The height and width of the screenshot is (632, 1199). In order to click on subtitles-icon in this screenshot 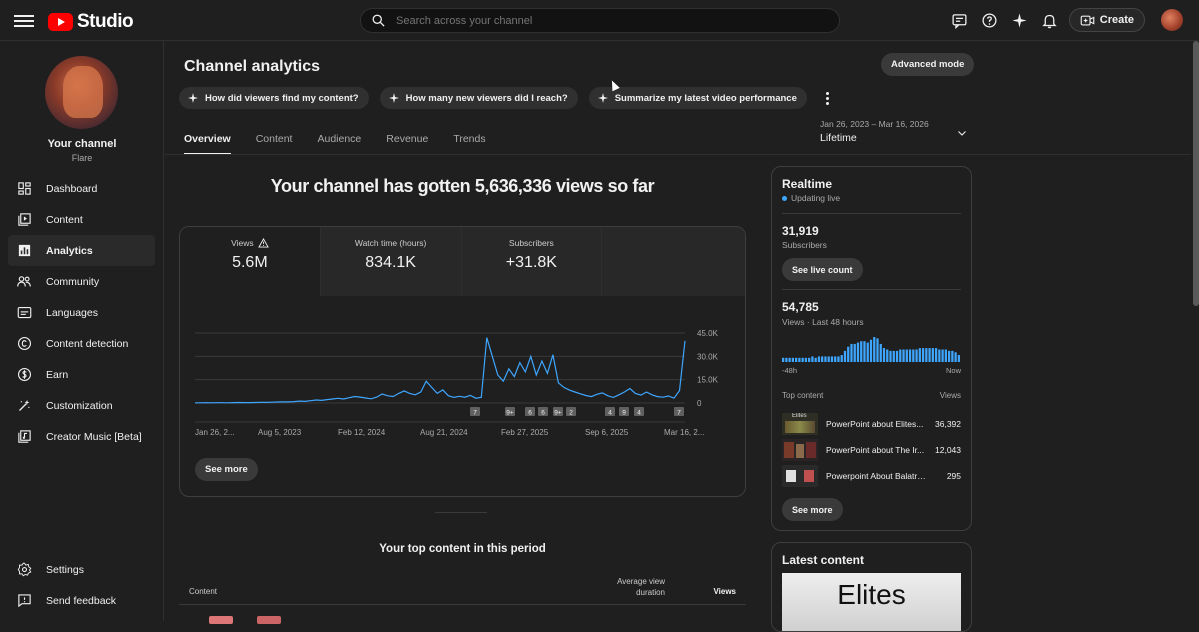, I will do `click(960, 20)`.